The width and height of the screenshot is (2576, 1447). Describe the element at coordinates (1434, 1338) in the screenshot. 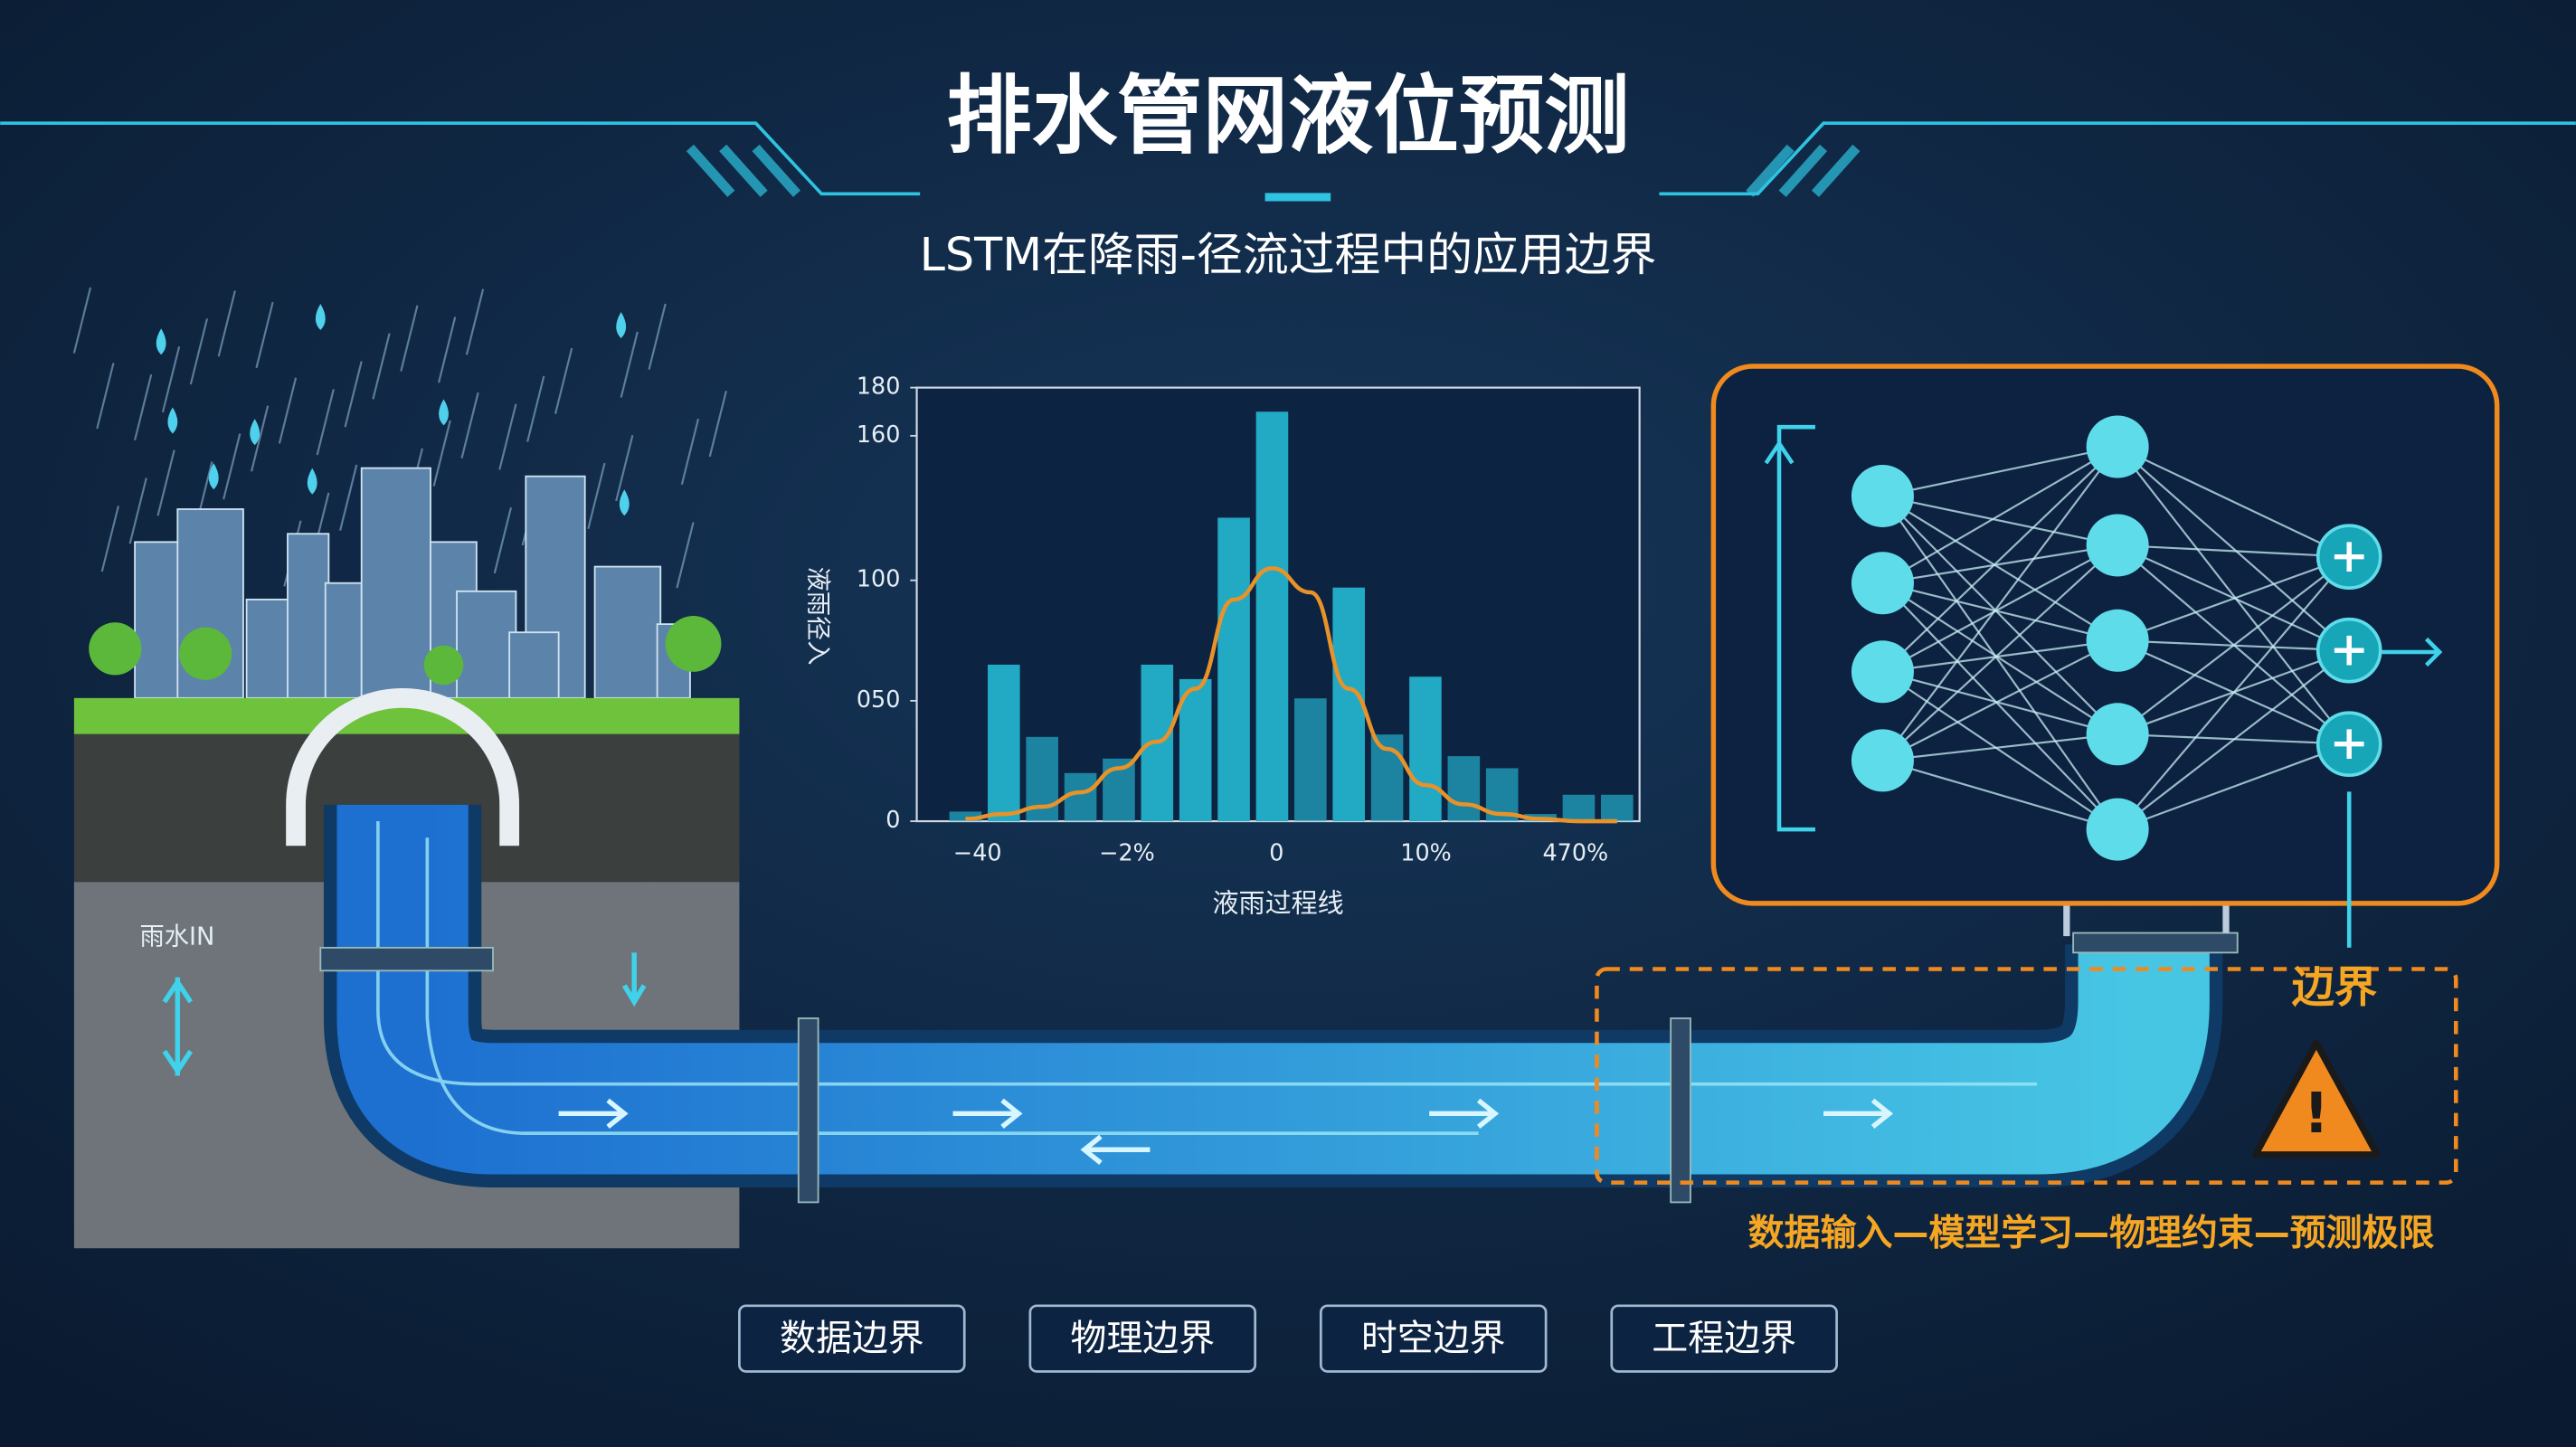

I see `tag-label: 时空边界` at that location.